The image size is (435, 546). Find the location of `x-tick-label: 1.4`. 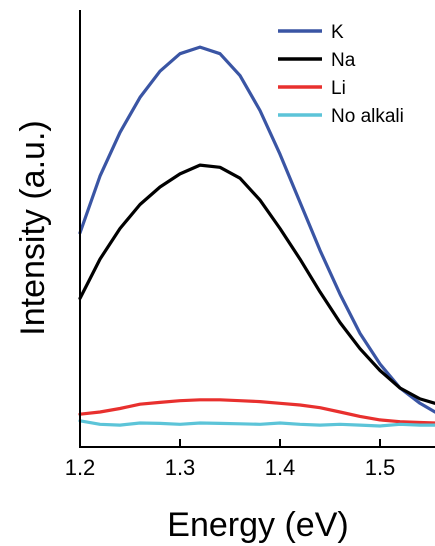

x-tick-label: 1.4 is located at coordinates (280, 467).